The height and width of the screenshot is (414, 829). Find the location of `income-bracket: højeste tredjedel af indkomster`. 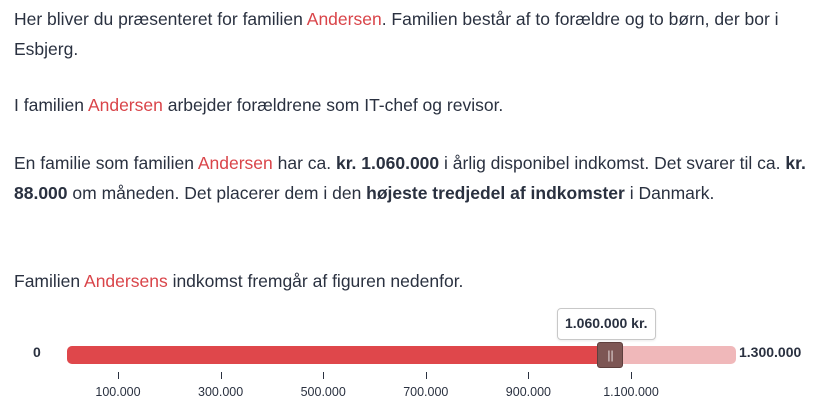

income-bracket: højeste tredjedel af indkomster is located at coordinates (495, 193).